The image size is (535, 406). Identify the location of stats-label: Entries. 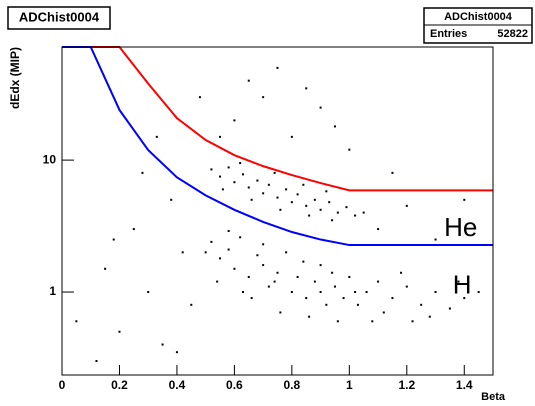
(448, 34).